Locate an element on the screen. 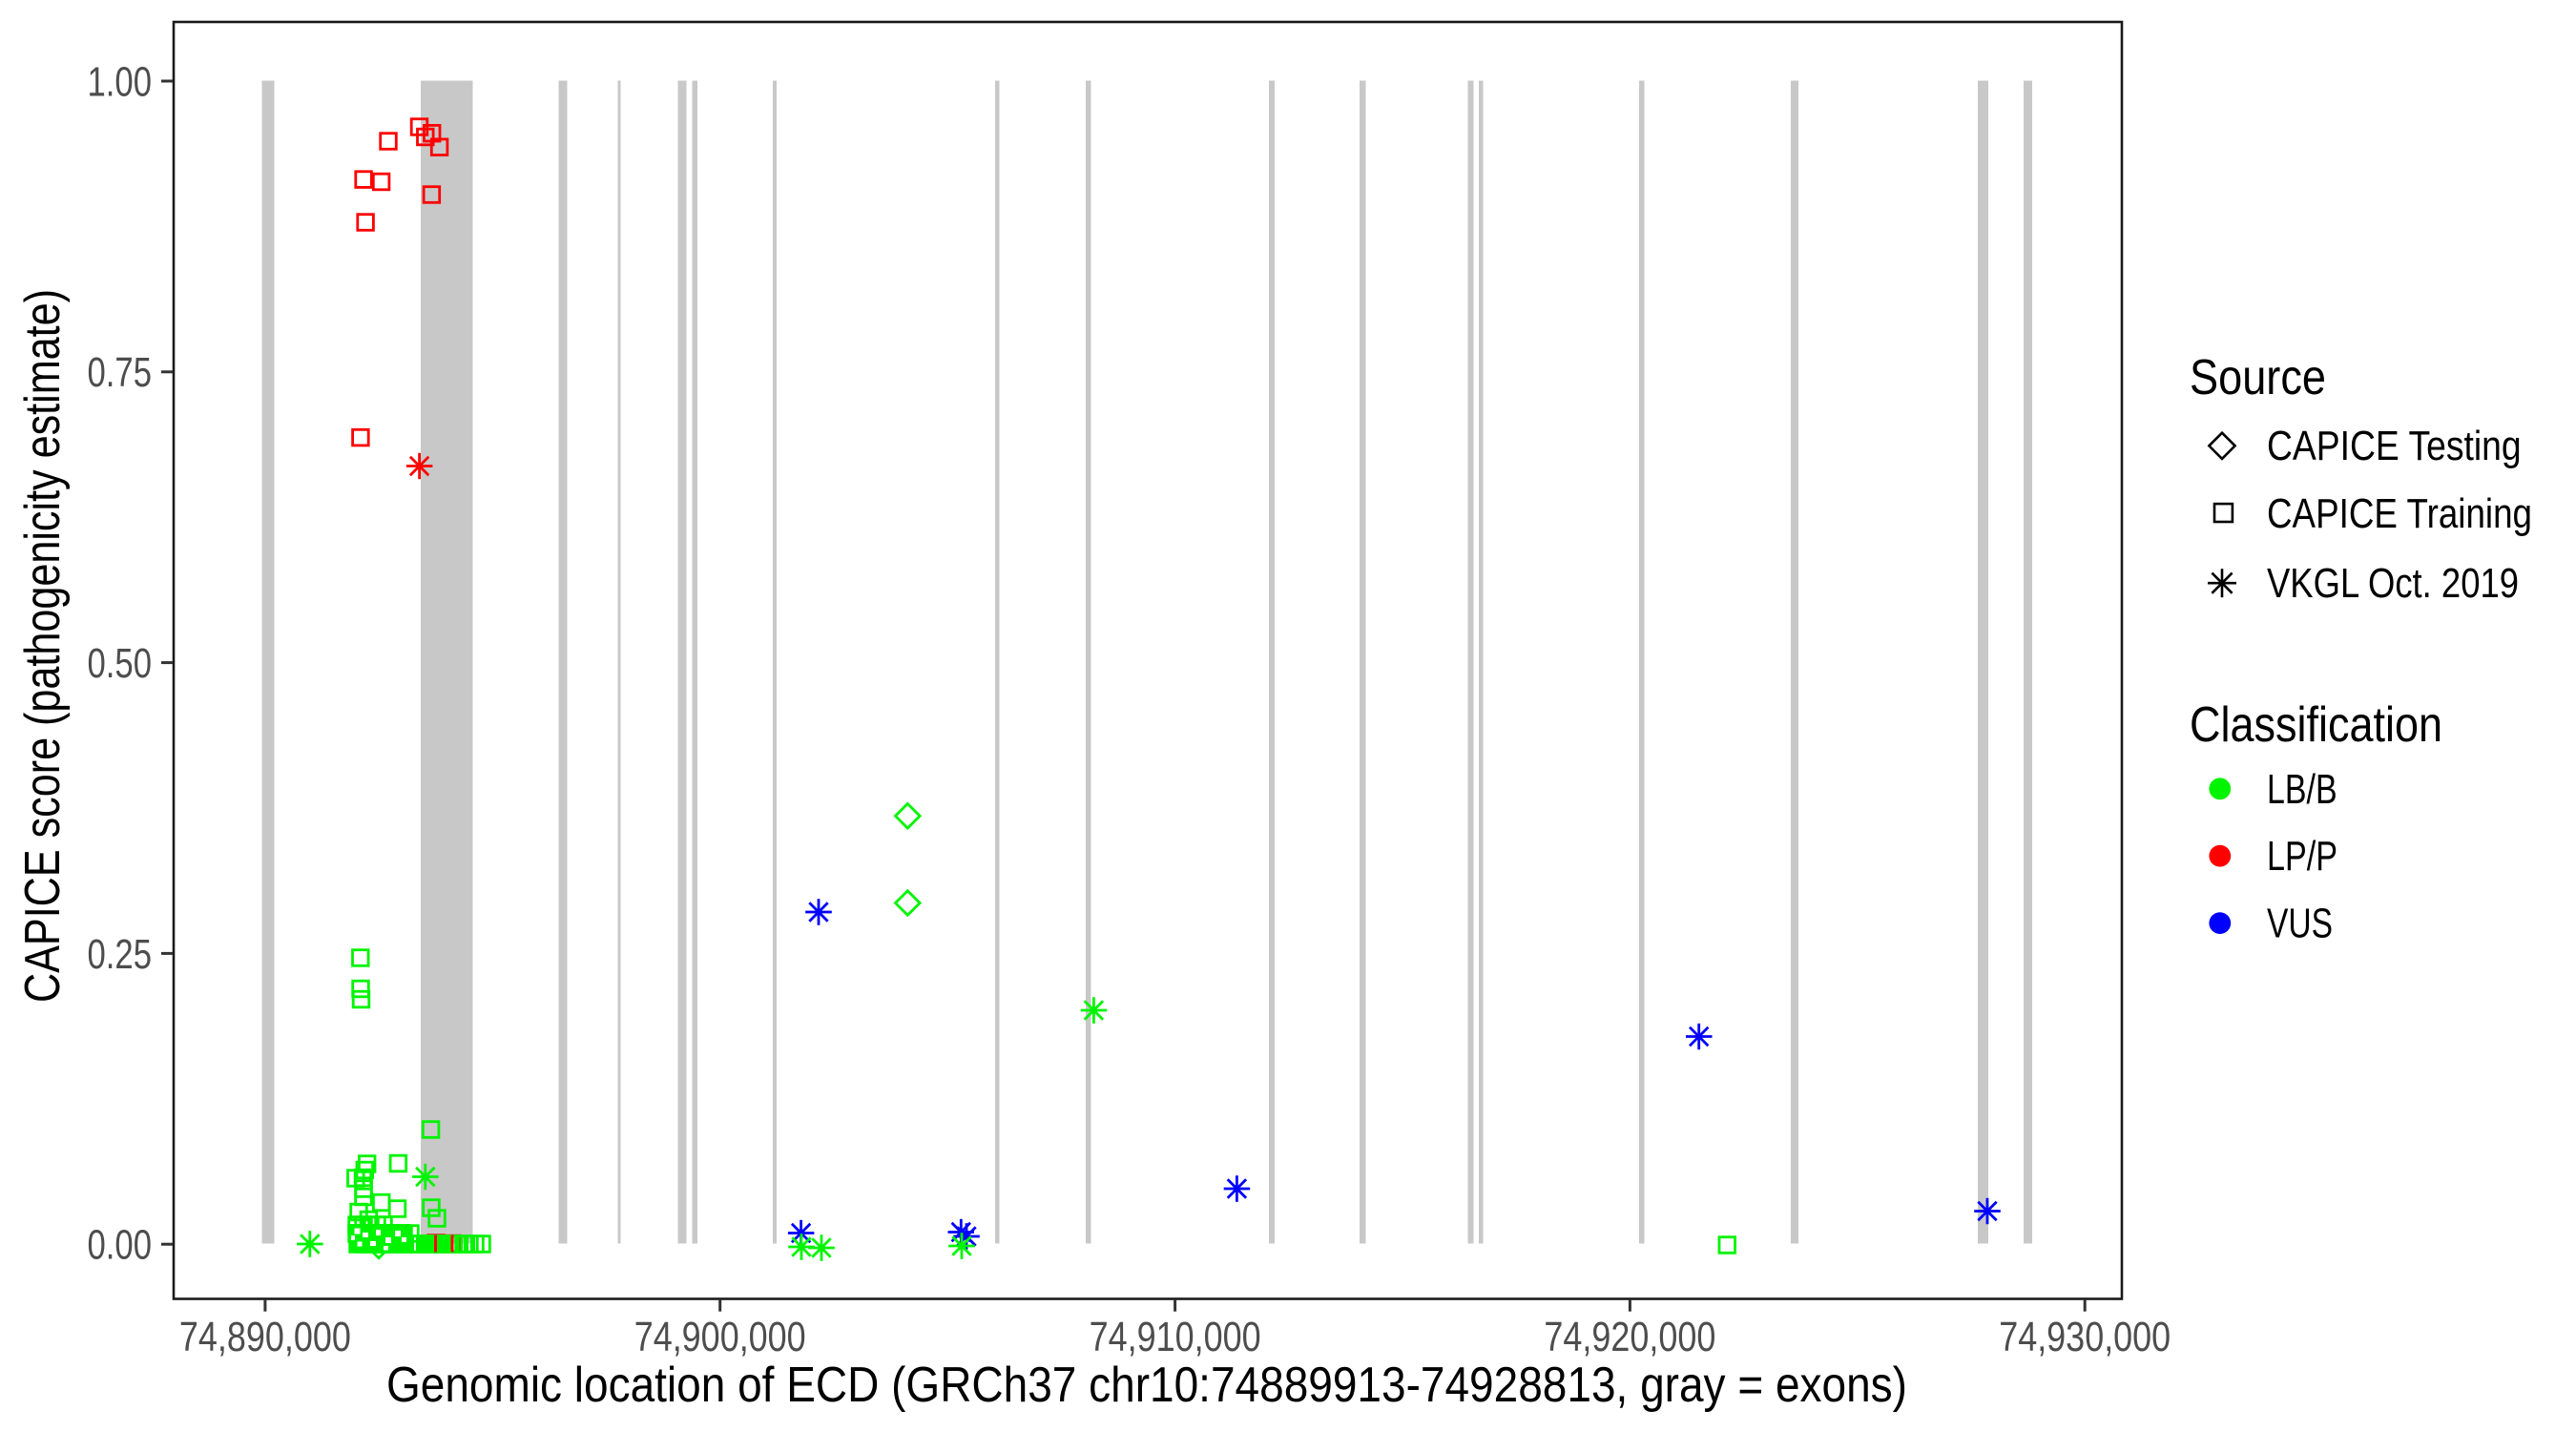 Image resolution: width=2576 pixels, height=1431 pixels. svg-text: Source is located at coordinates (2258, 377).